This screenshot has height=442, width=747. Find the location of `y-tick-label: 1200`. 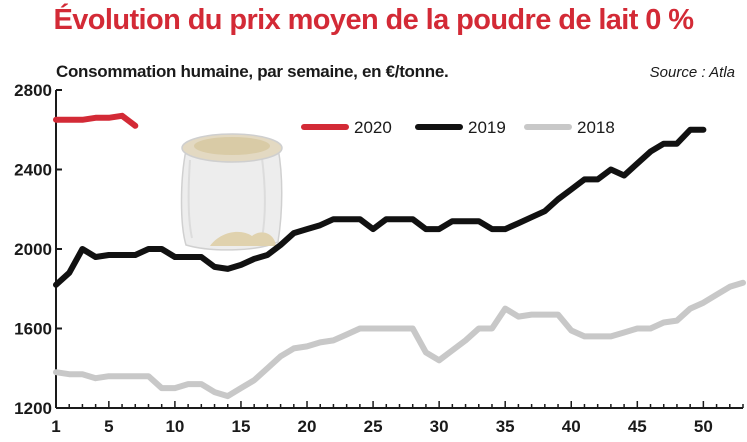

y-tick-label: 1200 is located at coordinates (33, 408).